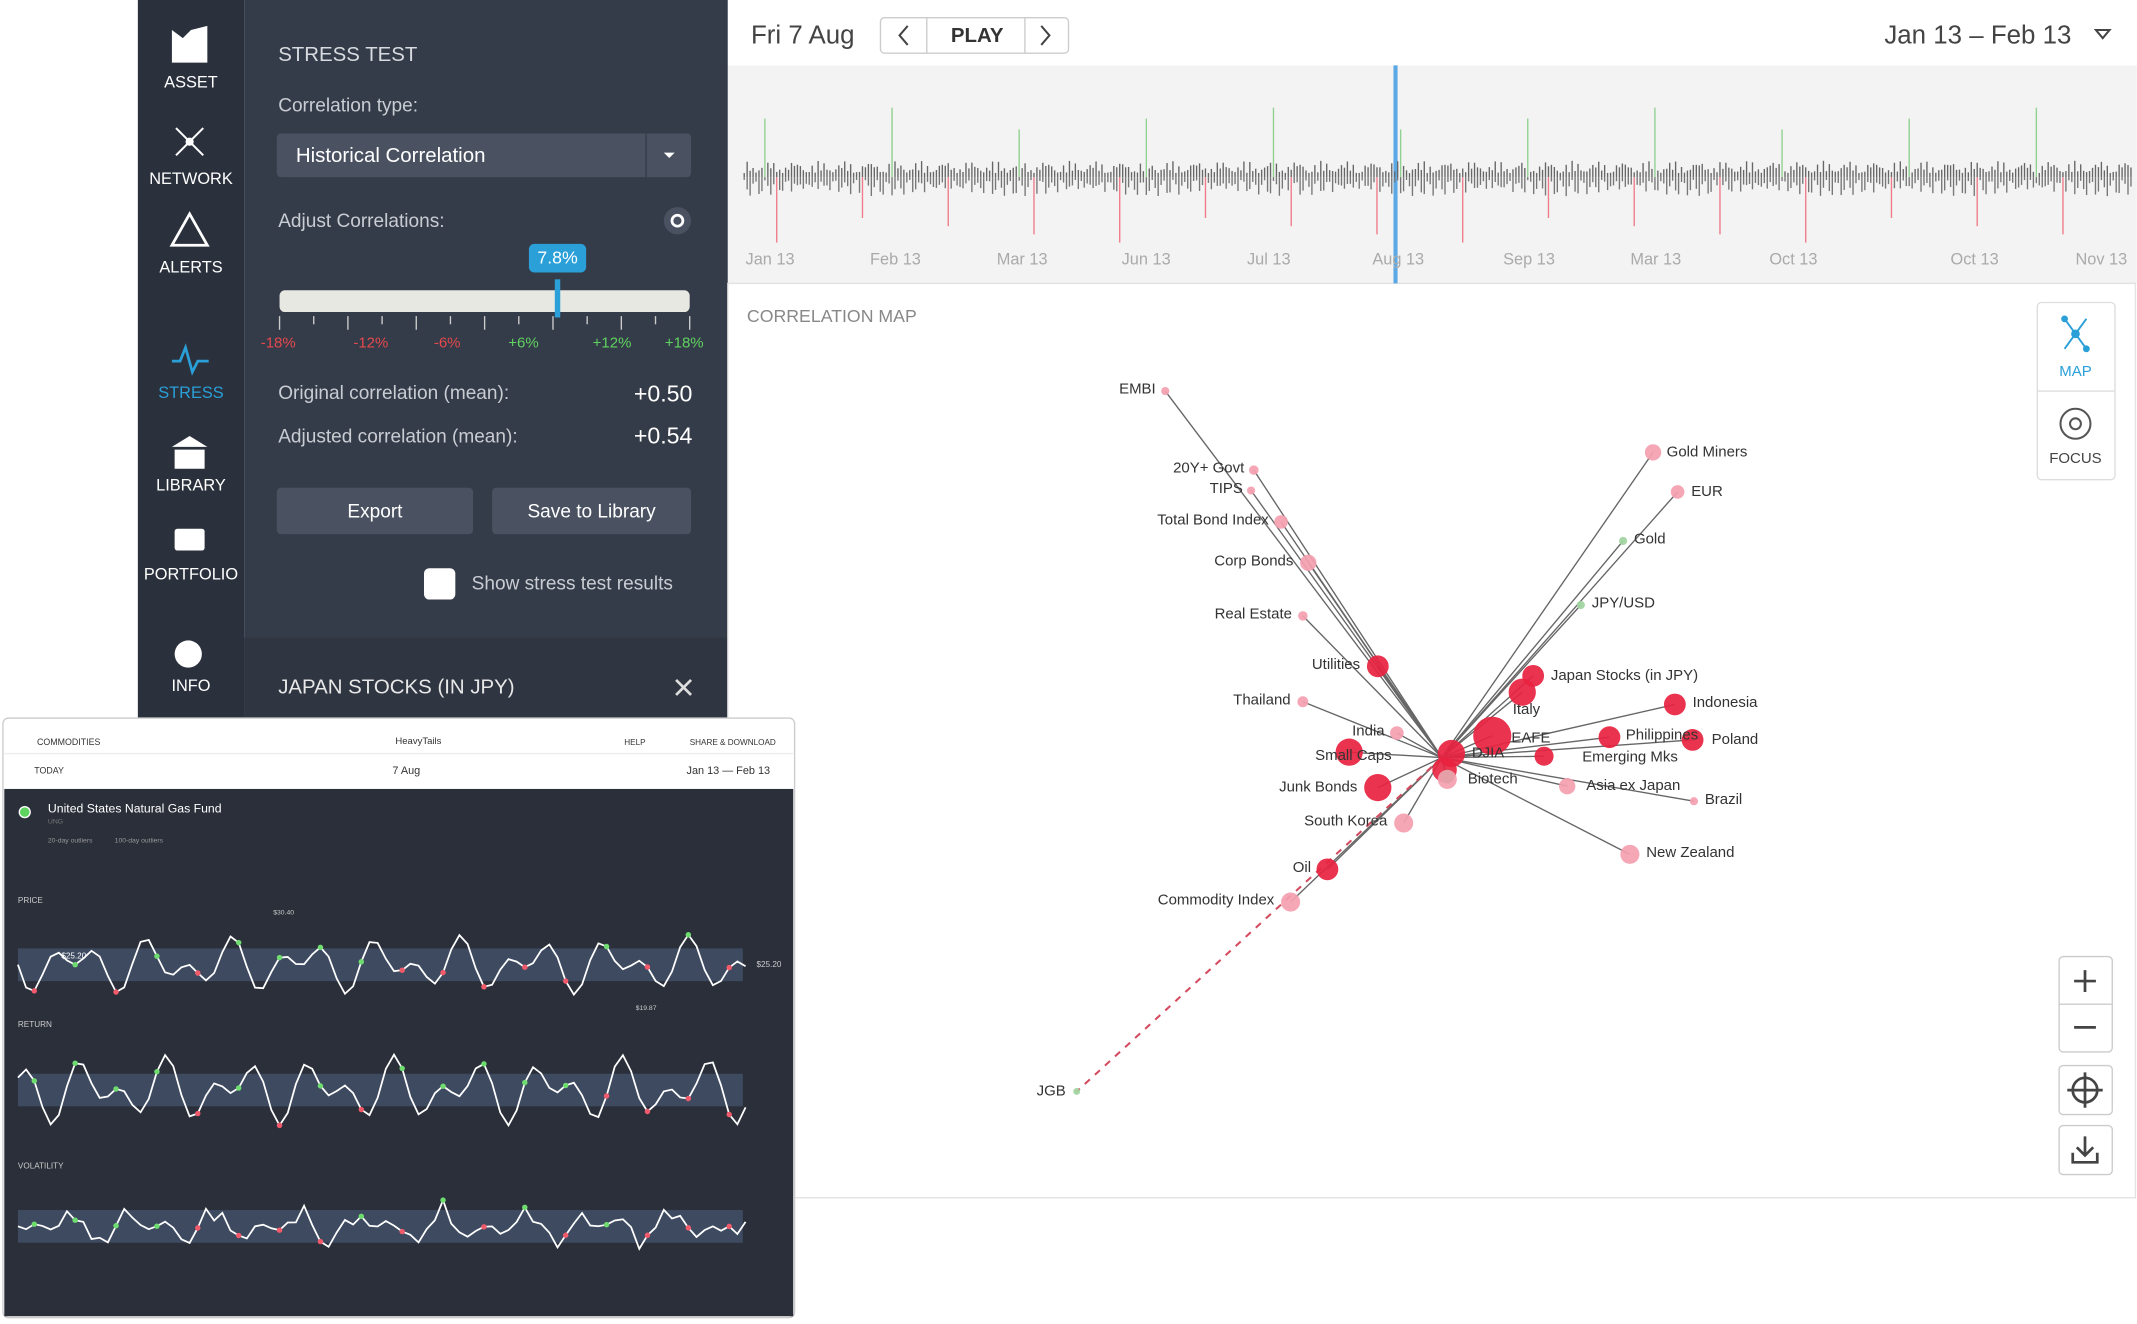 The height and width of the screenshot is (1324, 2137). Describe the element at coordinates (191, 82) in the screenshot. I see `nav-item: ASSET` at that location.